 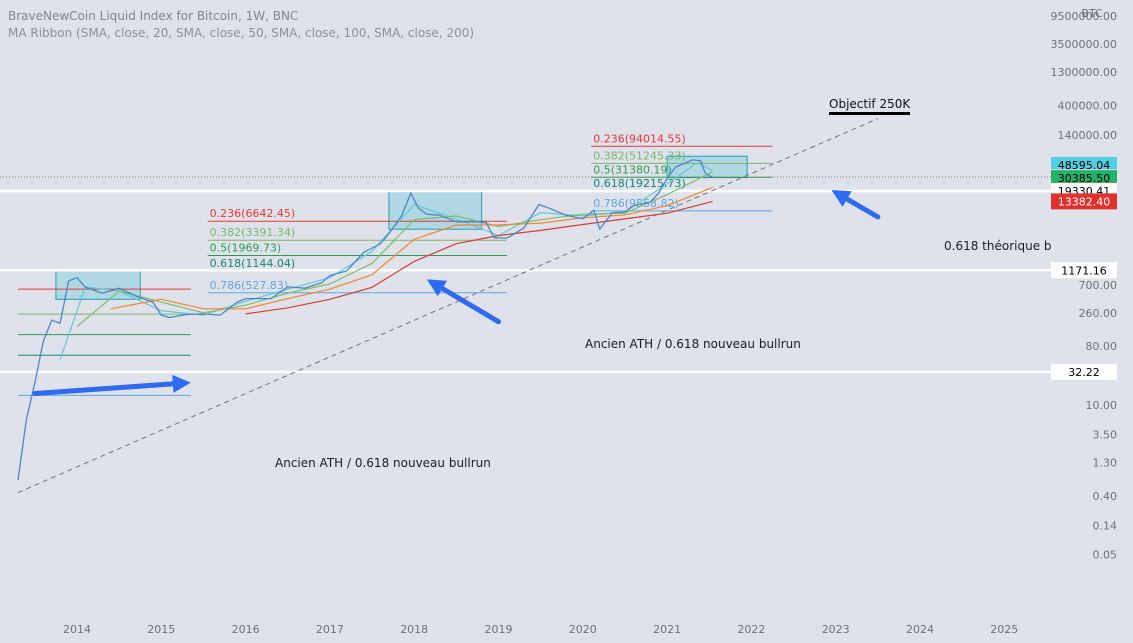 I want to click on x-tick-2014: 2014, so click(x=77, y=629).